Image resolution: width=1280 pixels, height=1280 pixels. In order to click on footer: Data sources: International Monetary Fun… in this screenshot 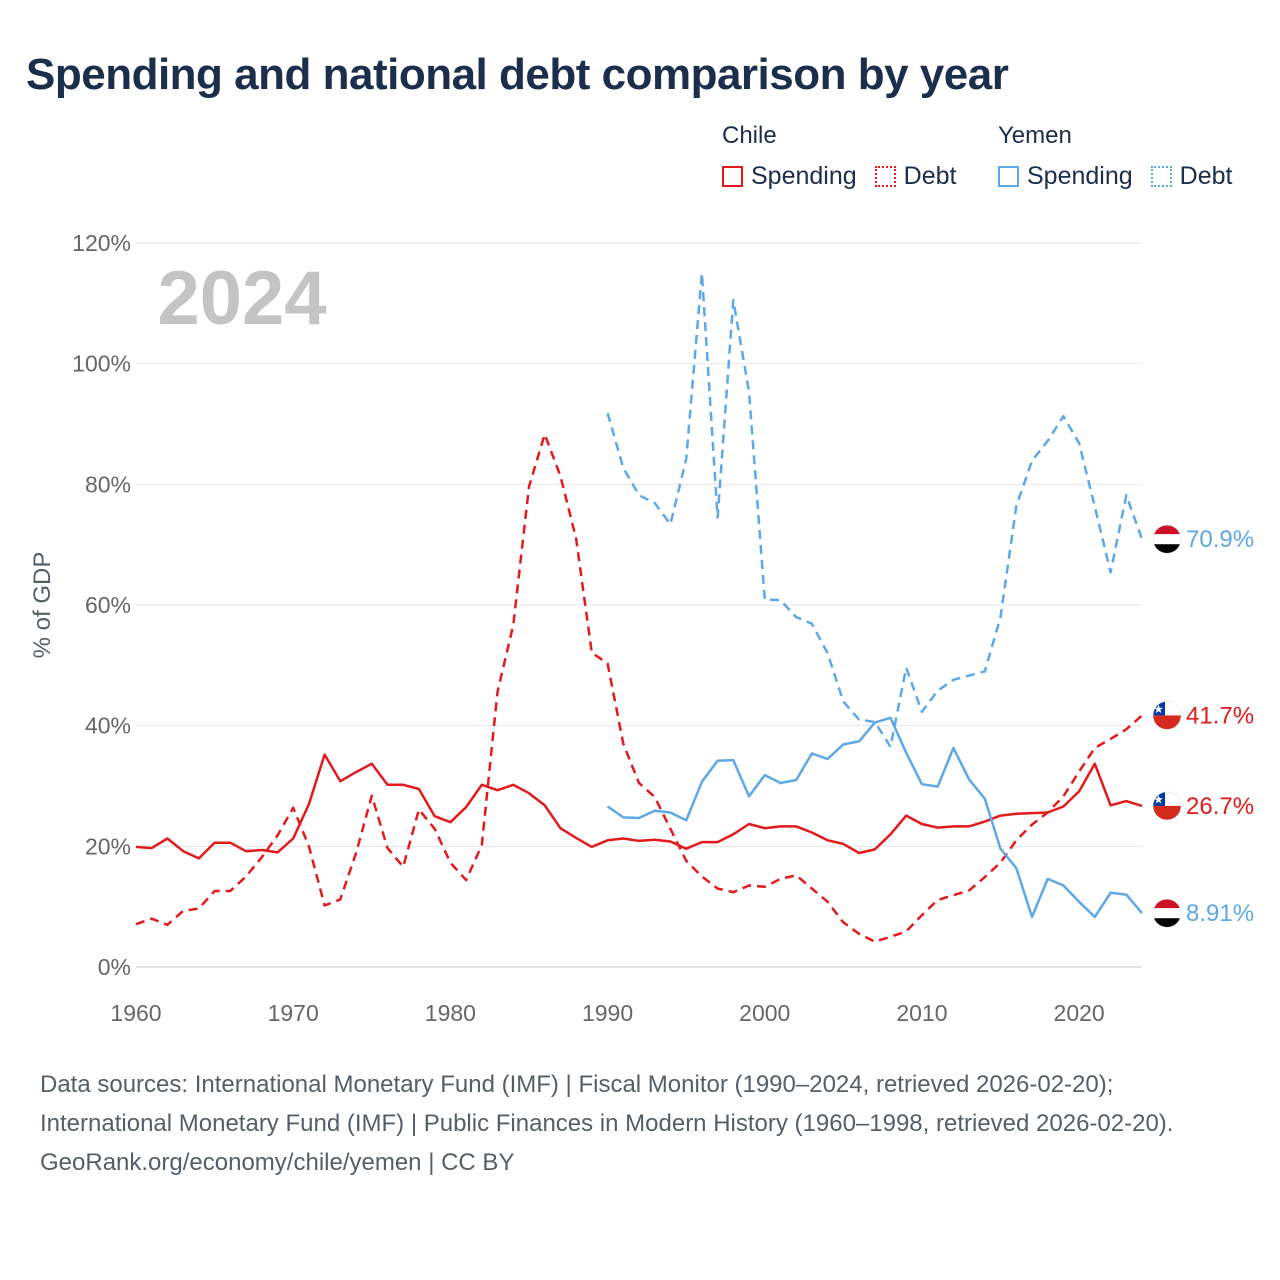, I will do `click(640, 1123)`.